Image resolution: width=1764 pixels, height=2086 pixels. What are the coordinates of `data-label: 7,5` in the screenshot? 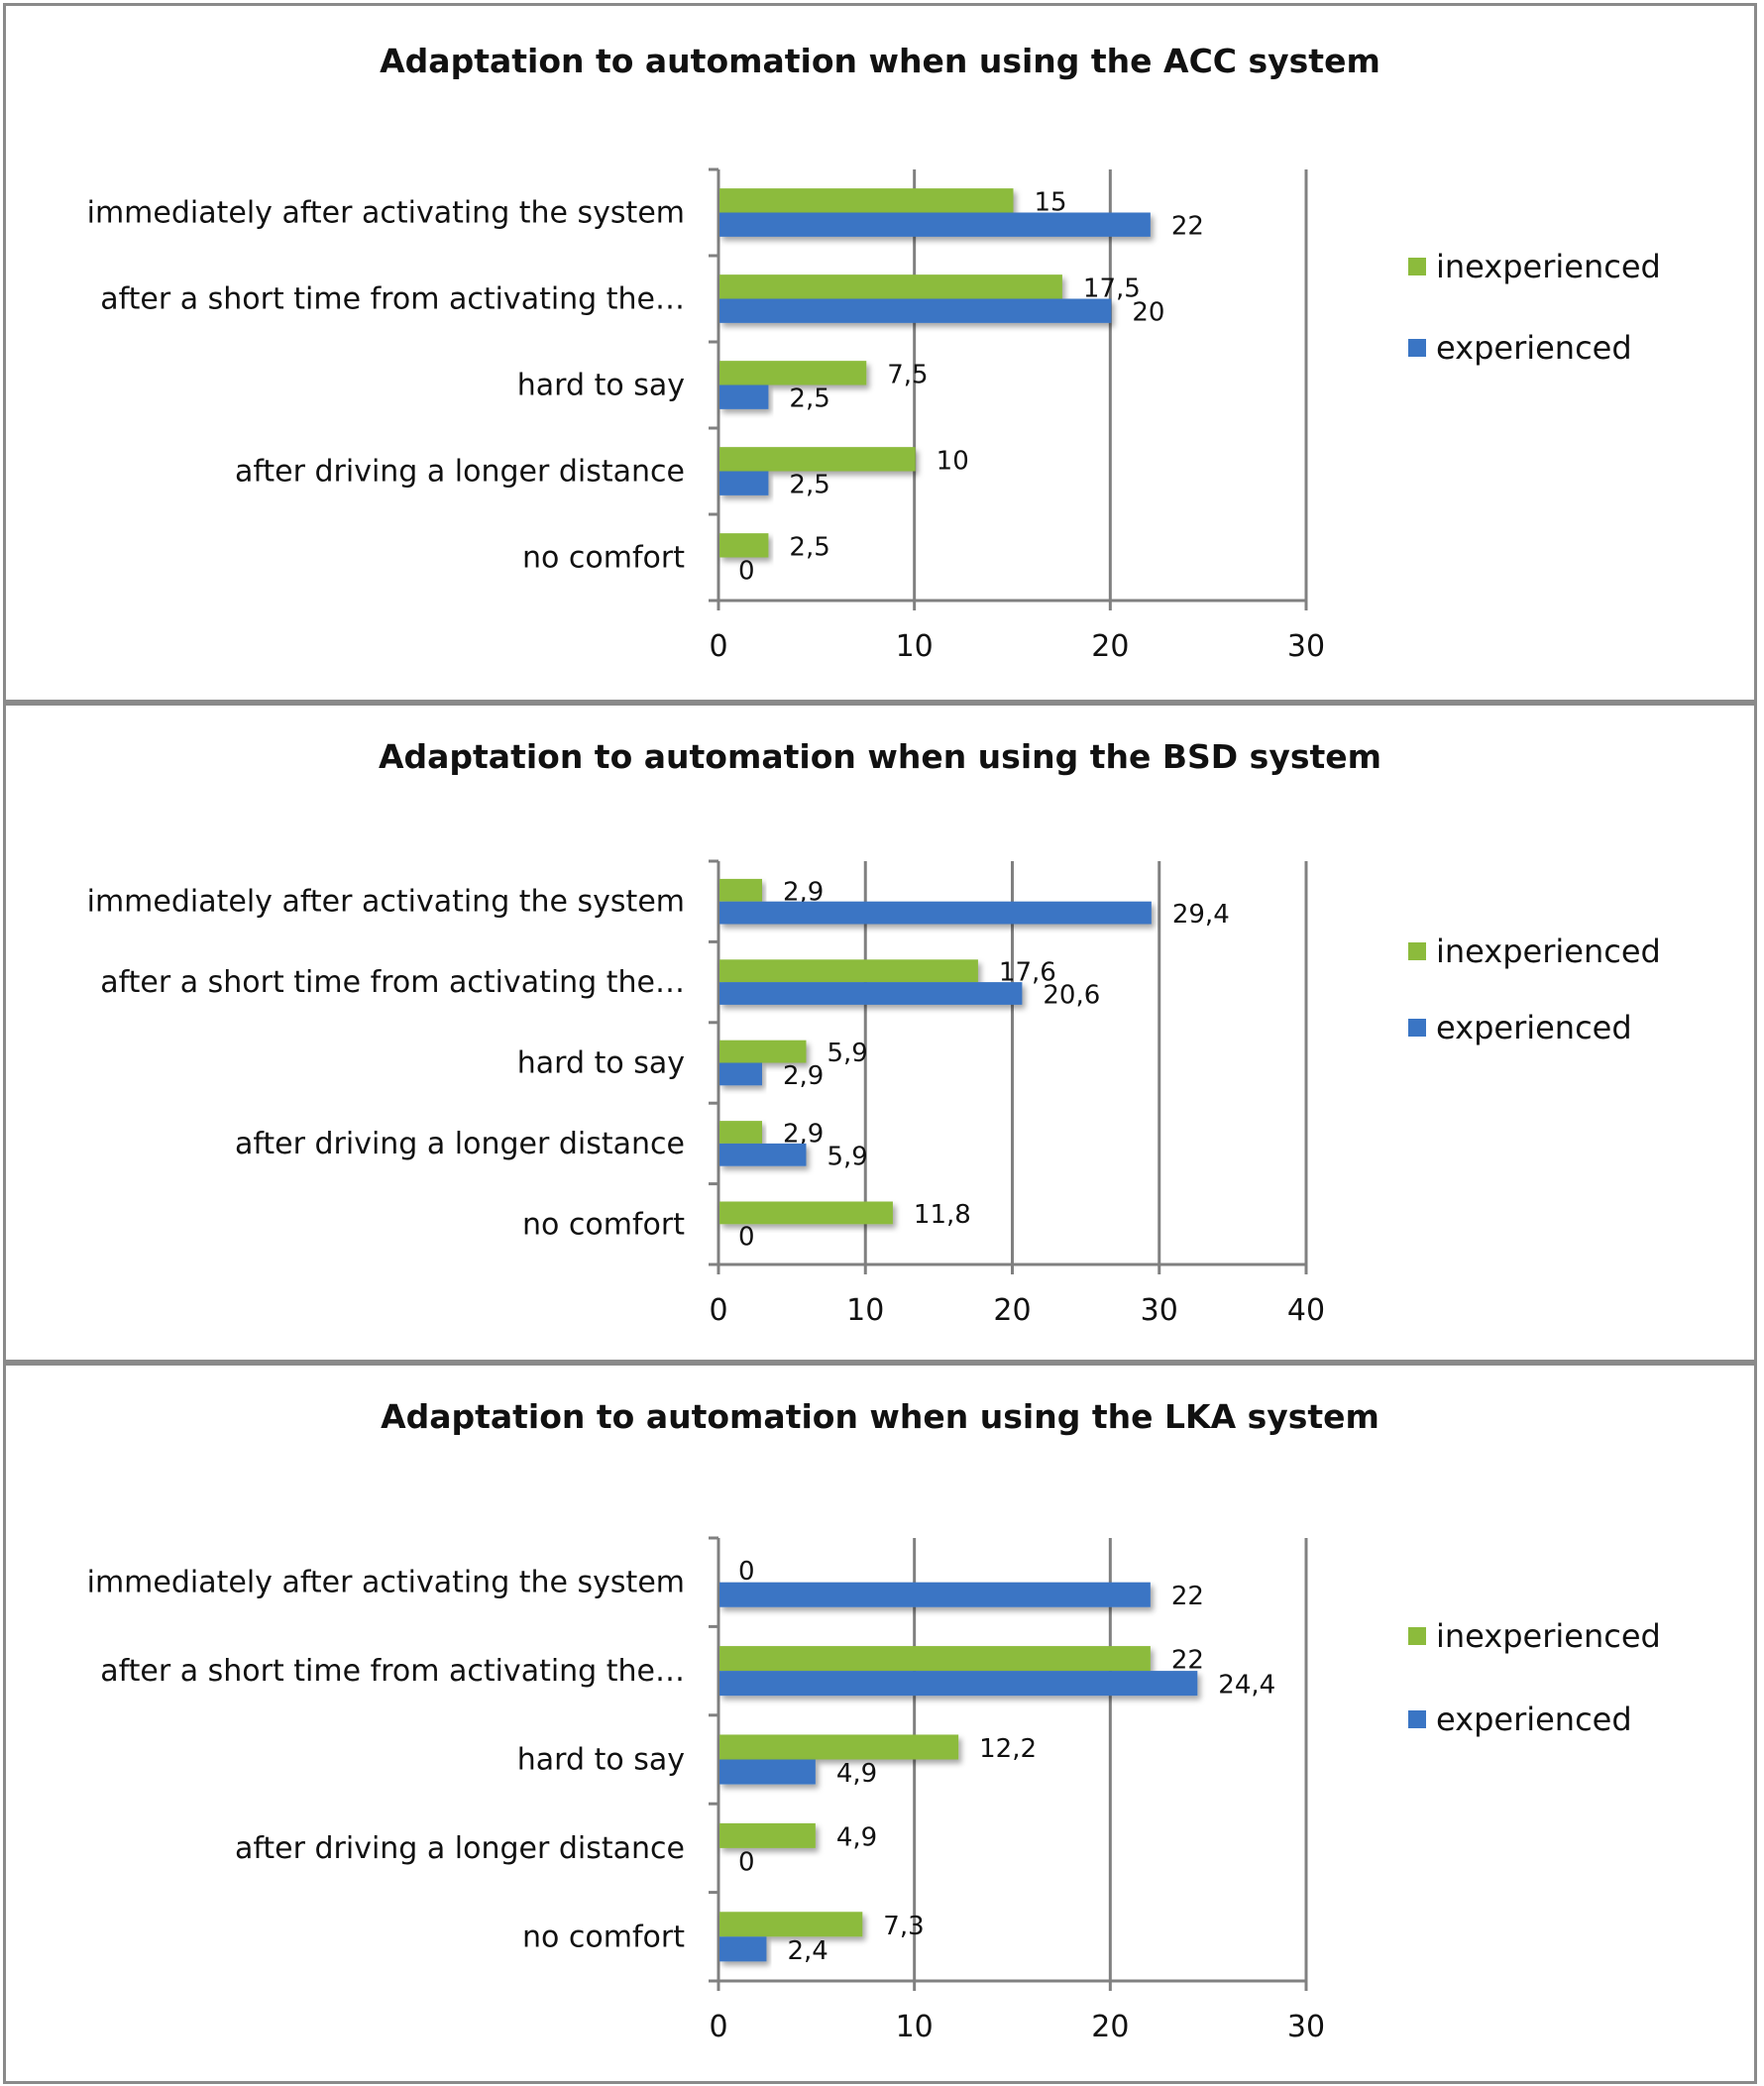 It's located at (907, 374).